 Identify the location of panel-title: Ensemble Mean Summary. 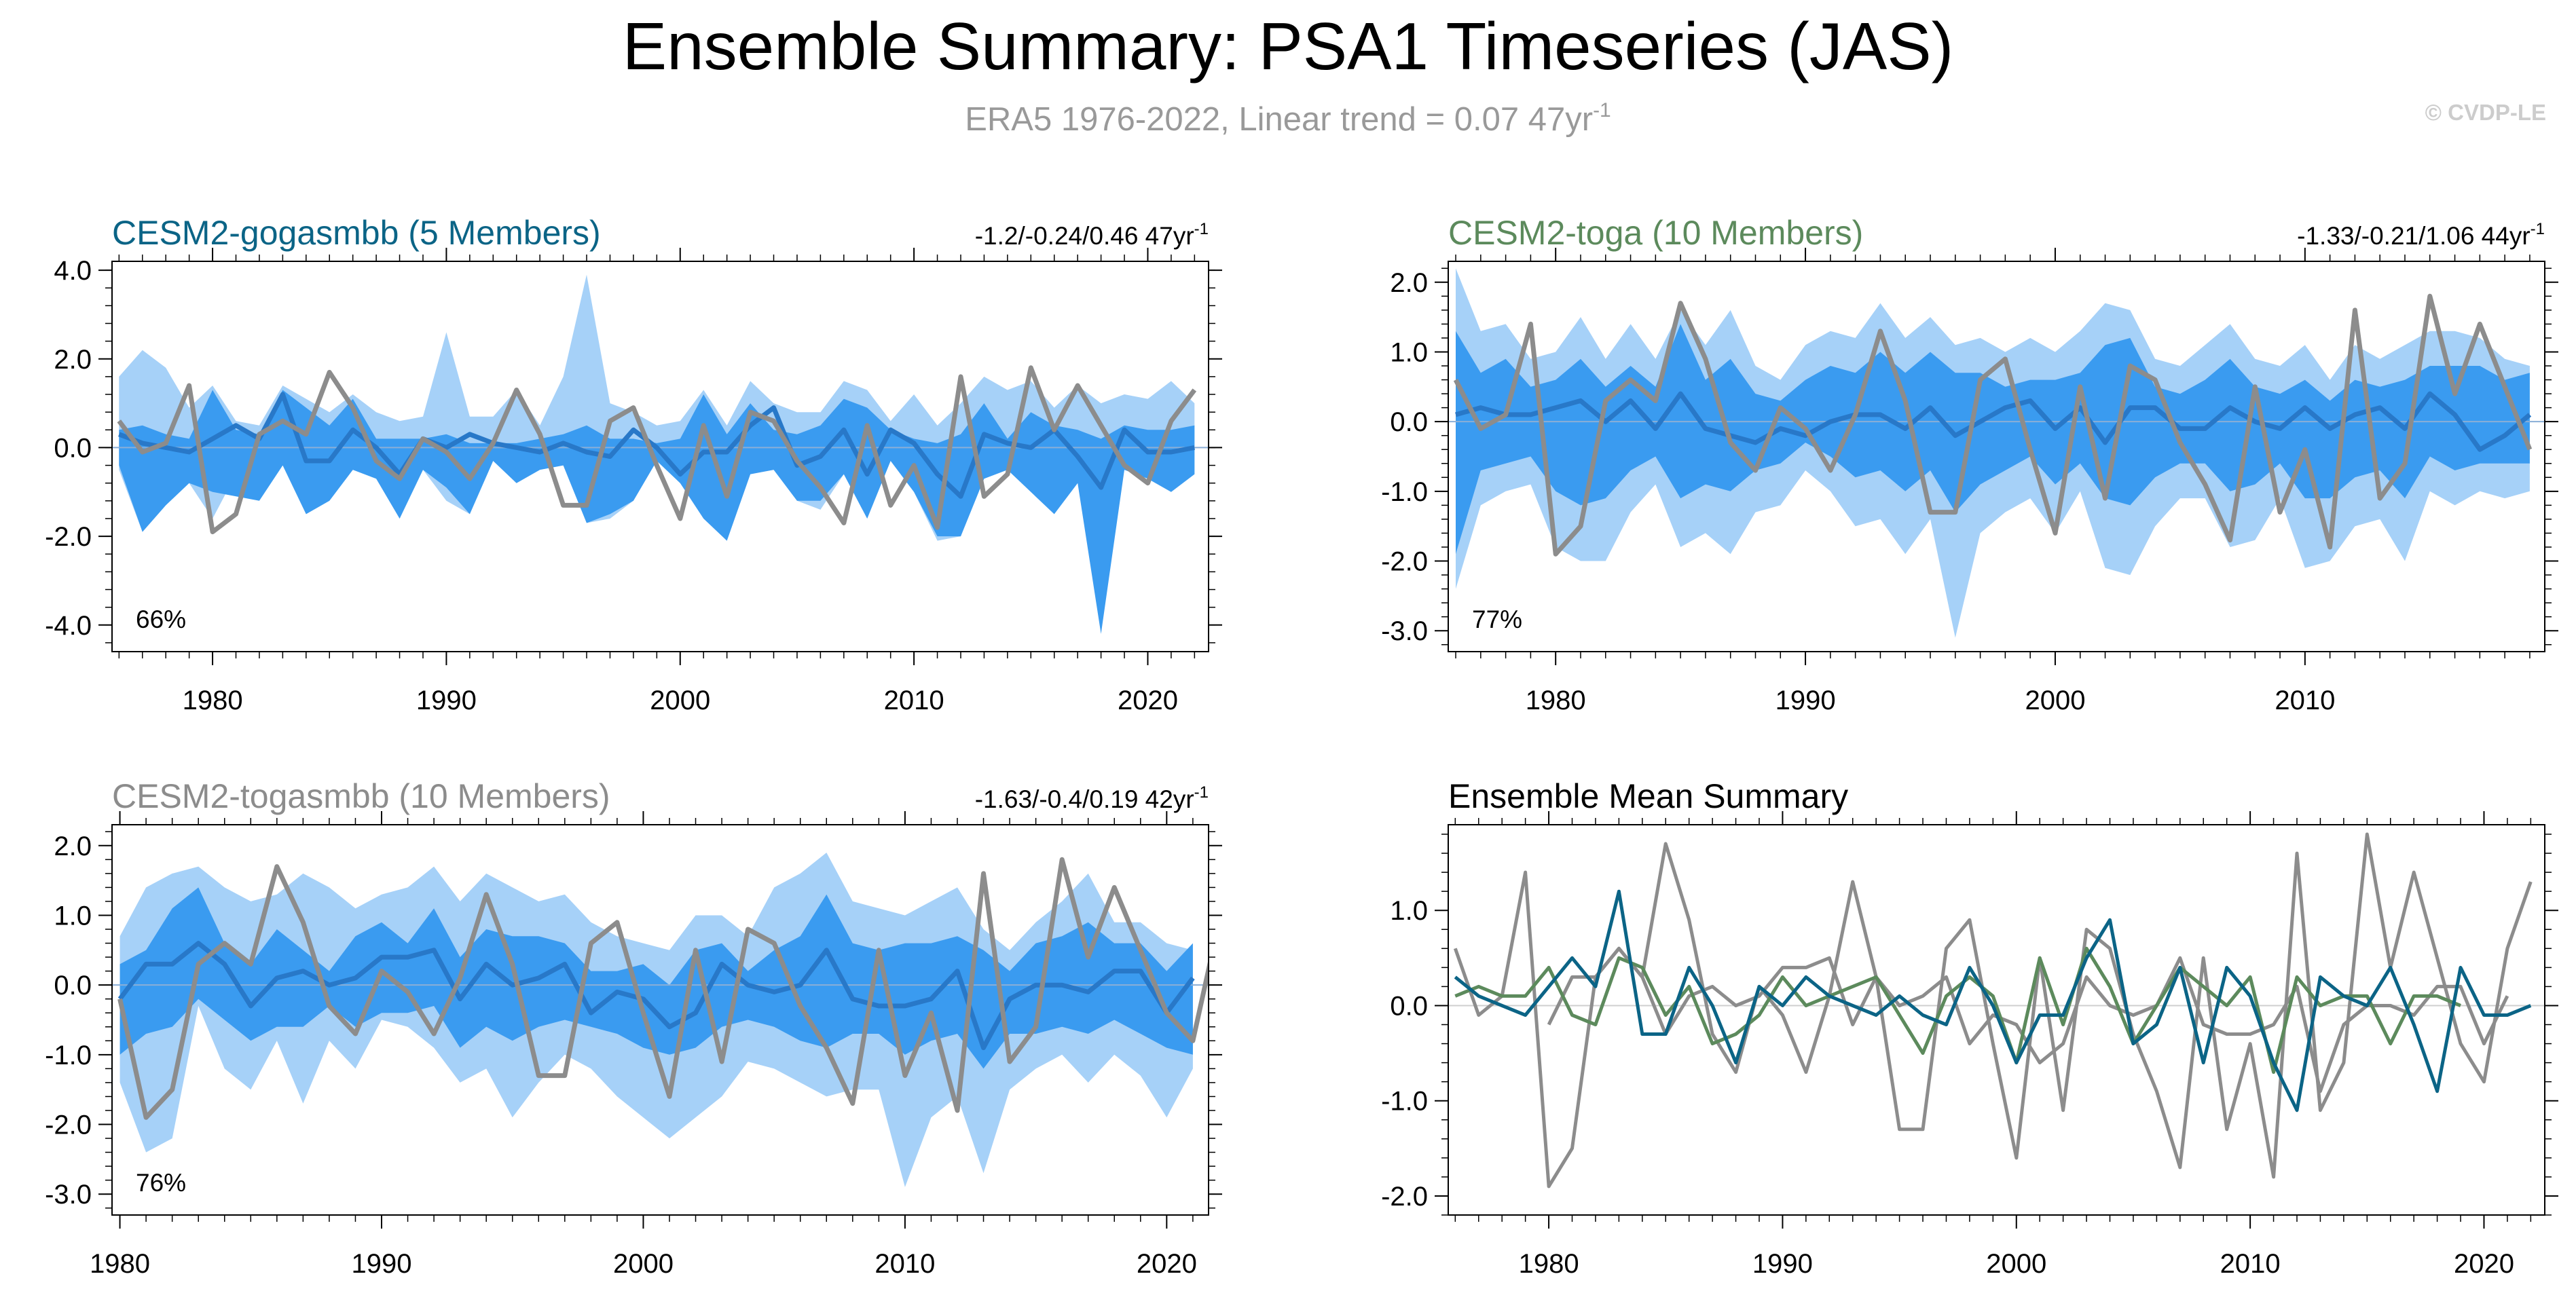
(1648, 796).